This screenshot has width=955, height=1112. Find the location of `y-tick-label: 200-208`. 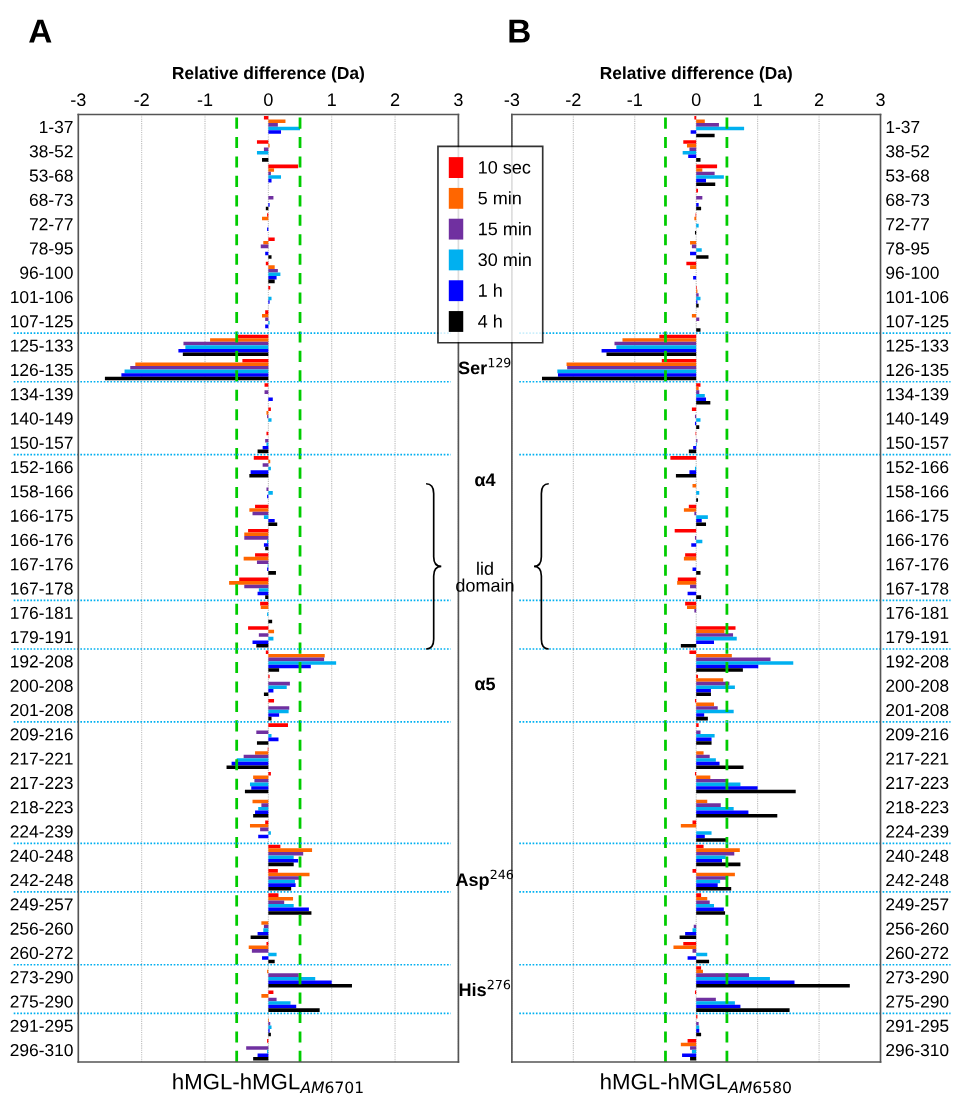

y-tick-label: 200-208 is located at coordinates (917, 685).